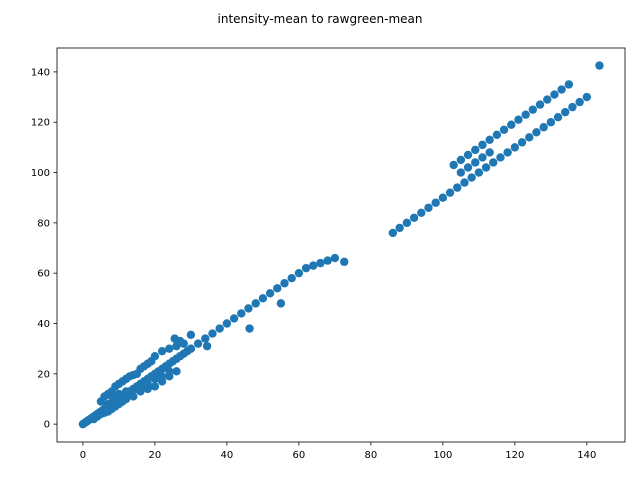 Image resolution: width=640 pixels, height=480 pixels. What do you see at coordinates (47, 425) in the screenshot?
I see `y-tick-label: 0` at bounding box center [47, 425].